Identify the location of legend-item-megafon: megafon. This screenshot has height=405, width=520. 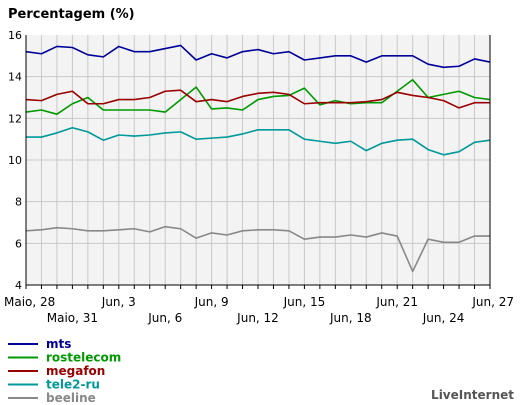
(56, 371).